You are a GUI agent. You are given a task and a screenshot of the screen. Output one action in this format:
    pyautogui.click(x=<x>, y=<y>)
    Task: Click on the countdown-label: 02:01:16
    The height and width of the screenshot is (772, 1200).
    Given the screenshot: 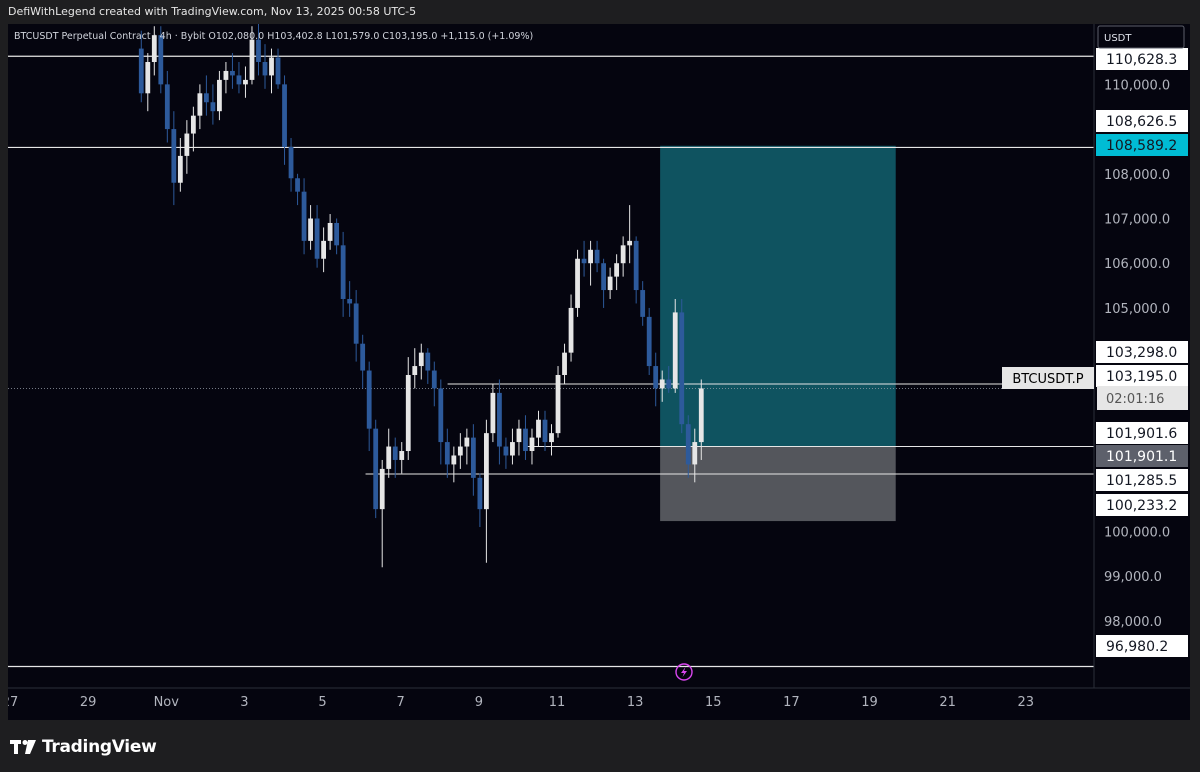 What is the action you would take?
    pyautogui.click(x=1142, y=398)
    